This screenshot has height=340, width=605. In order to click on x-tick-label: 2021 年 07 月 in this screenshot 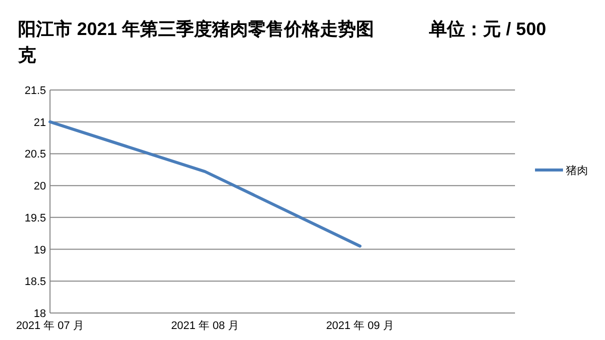, I will do `click(50, 326)`.